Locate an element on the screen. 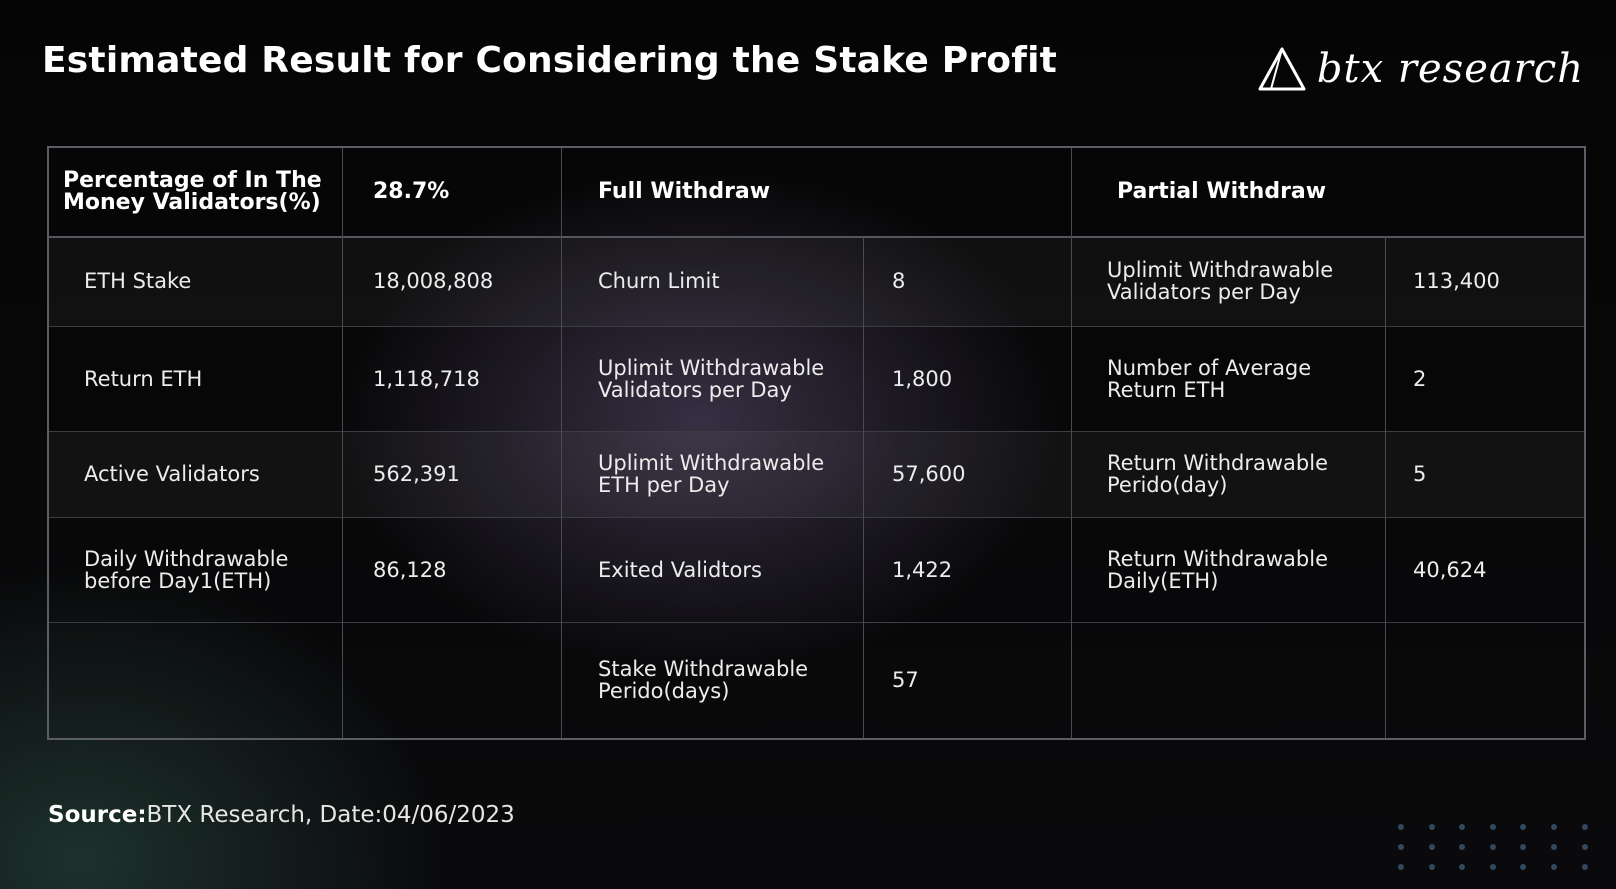 This screenshot has height=889, width=1616. row-value: 18,008,808 is located at coordinates (433, 281).